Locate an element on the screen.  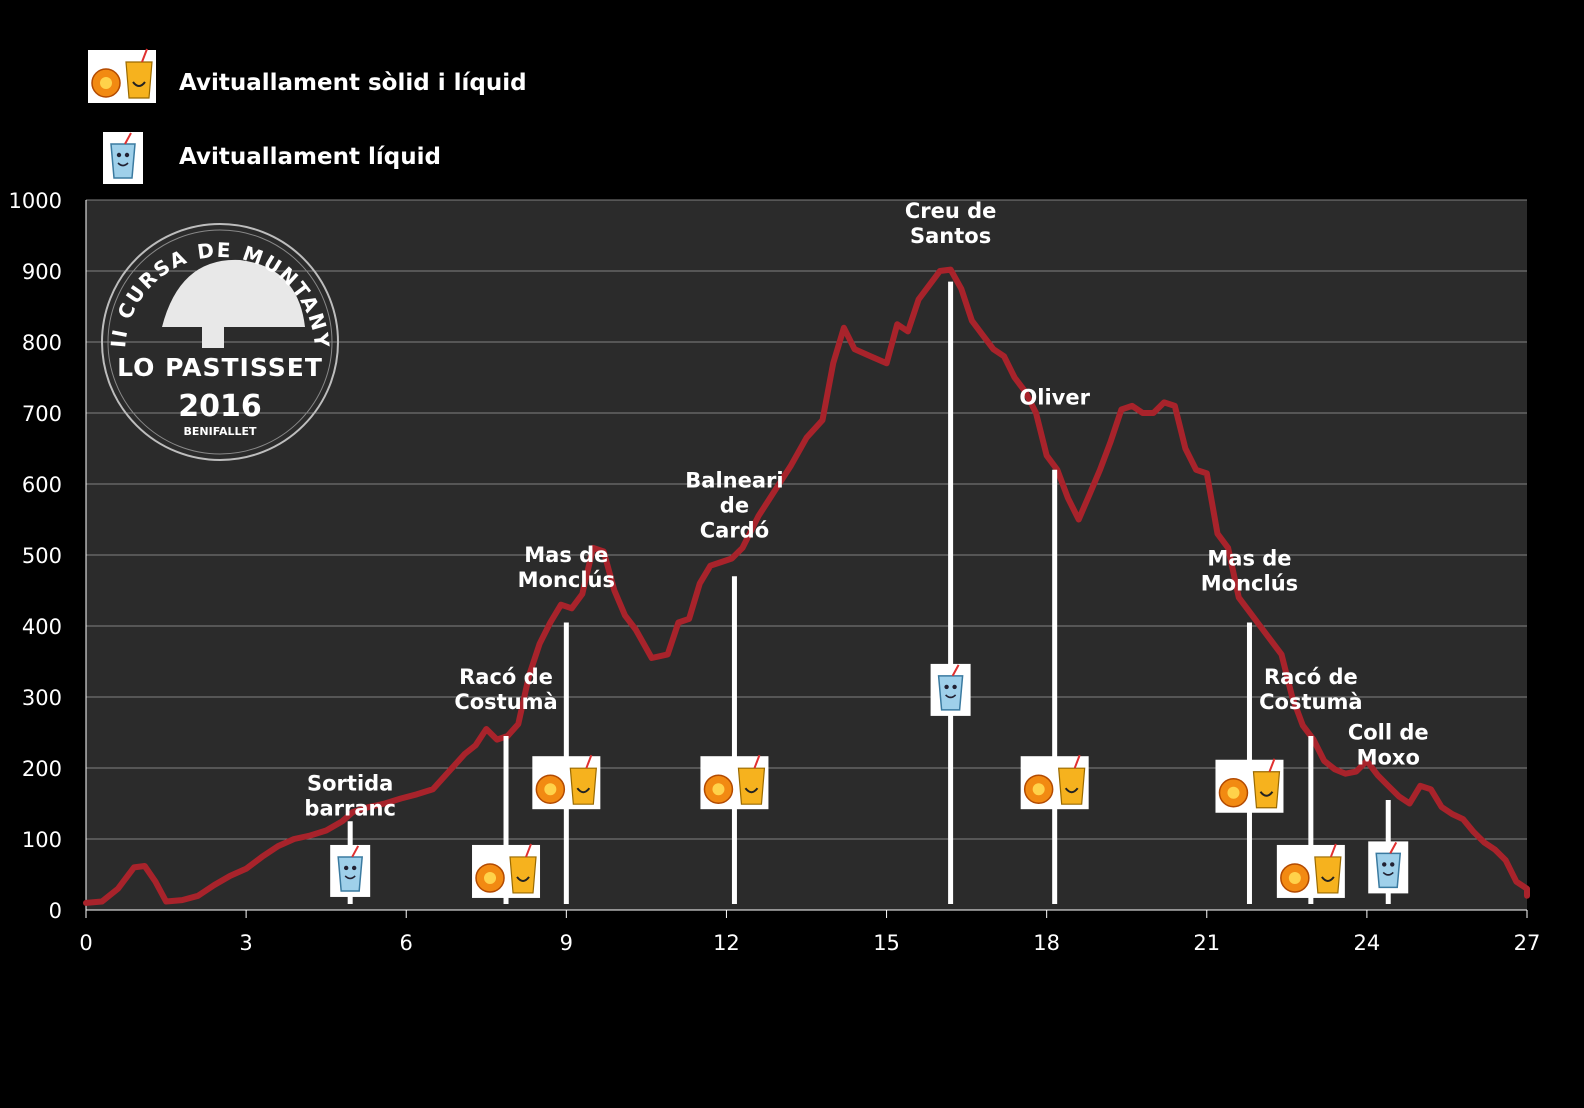
legend-label-solid-liquid: Avituallament sòlid i líquid is located at coordinates (353, 83).